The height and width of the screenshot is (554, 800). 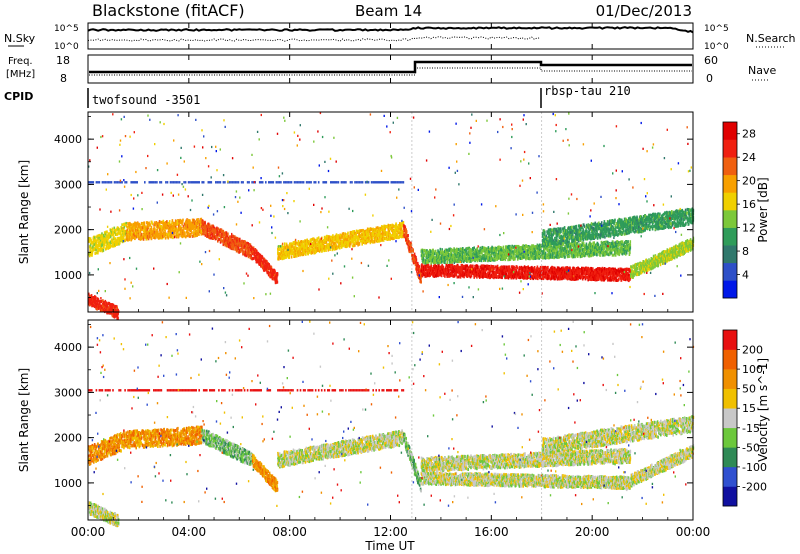 What do you see at coordinates (391, 69) in the screenshot?
I see `freq-panel: Freq. [MHz] 18 8 60 0 Nave` at bounding box center [391, 69].